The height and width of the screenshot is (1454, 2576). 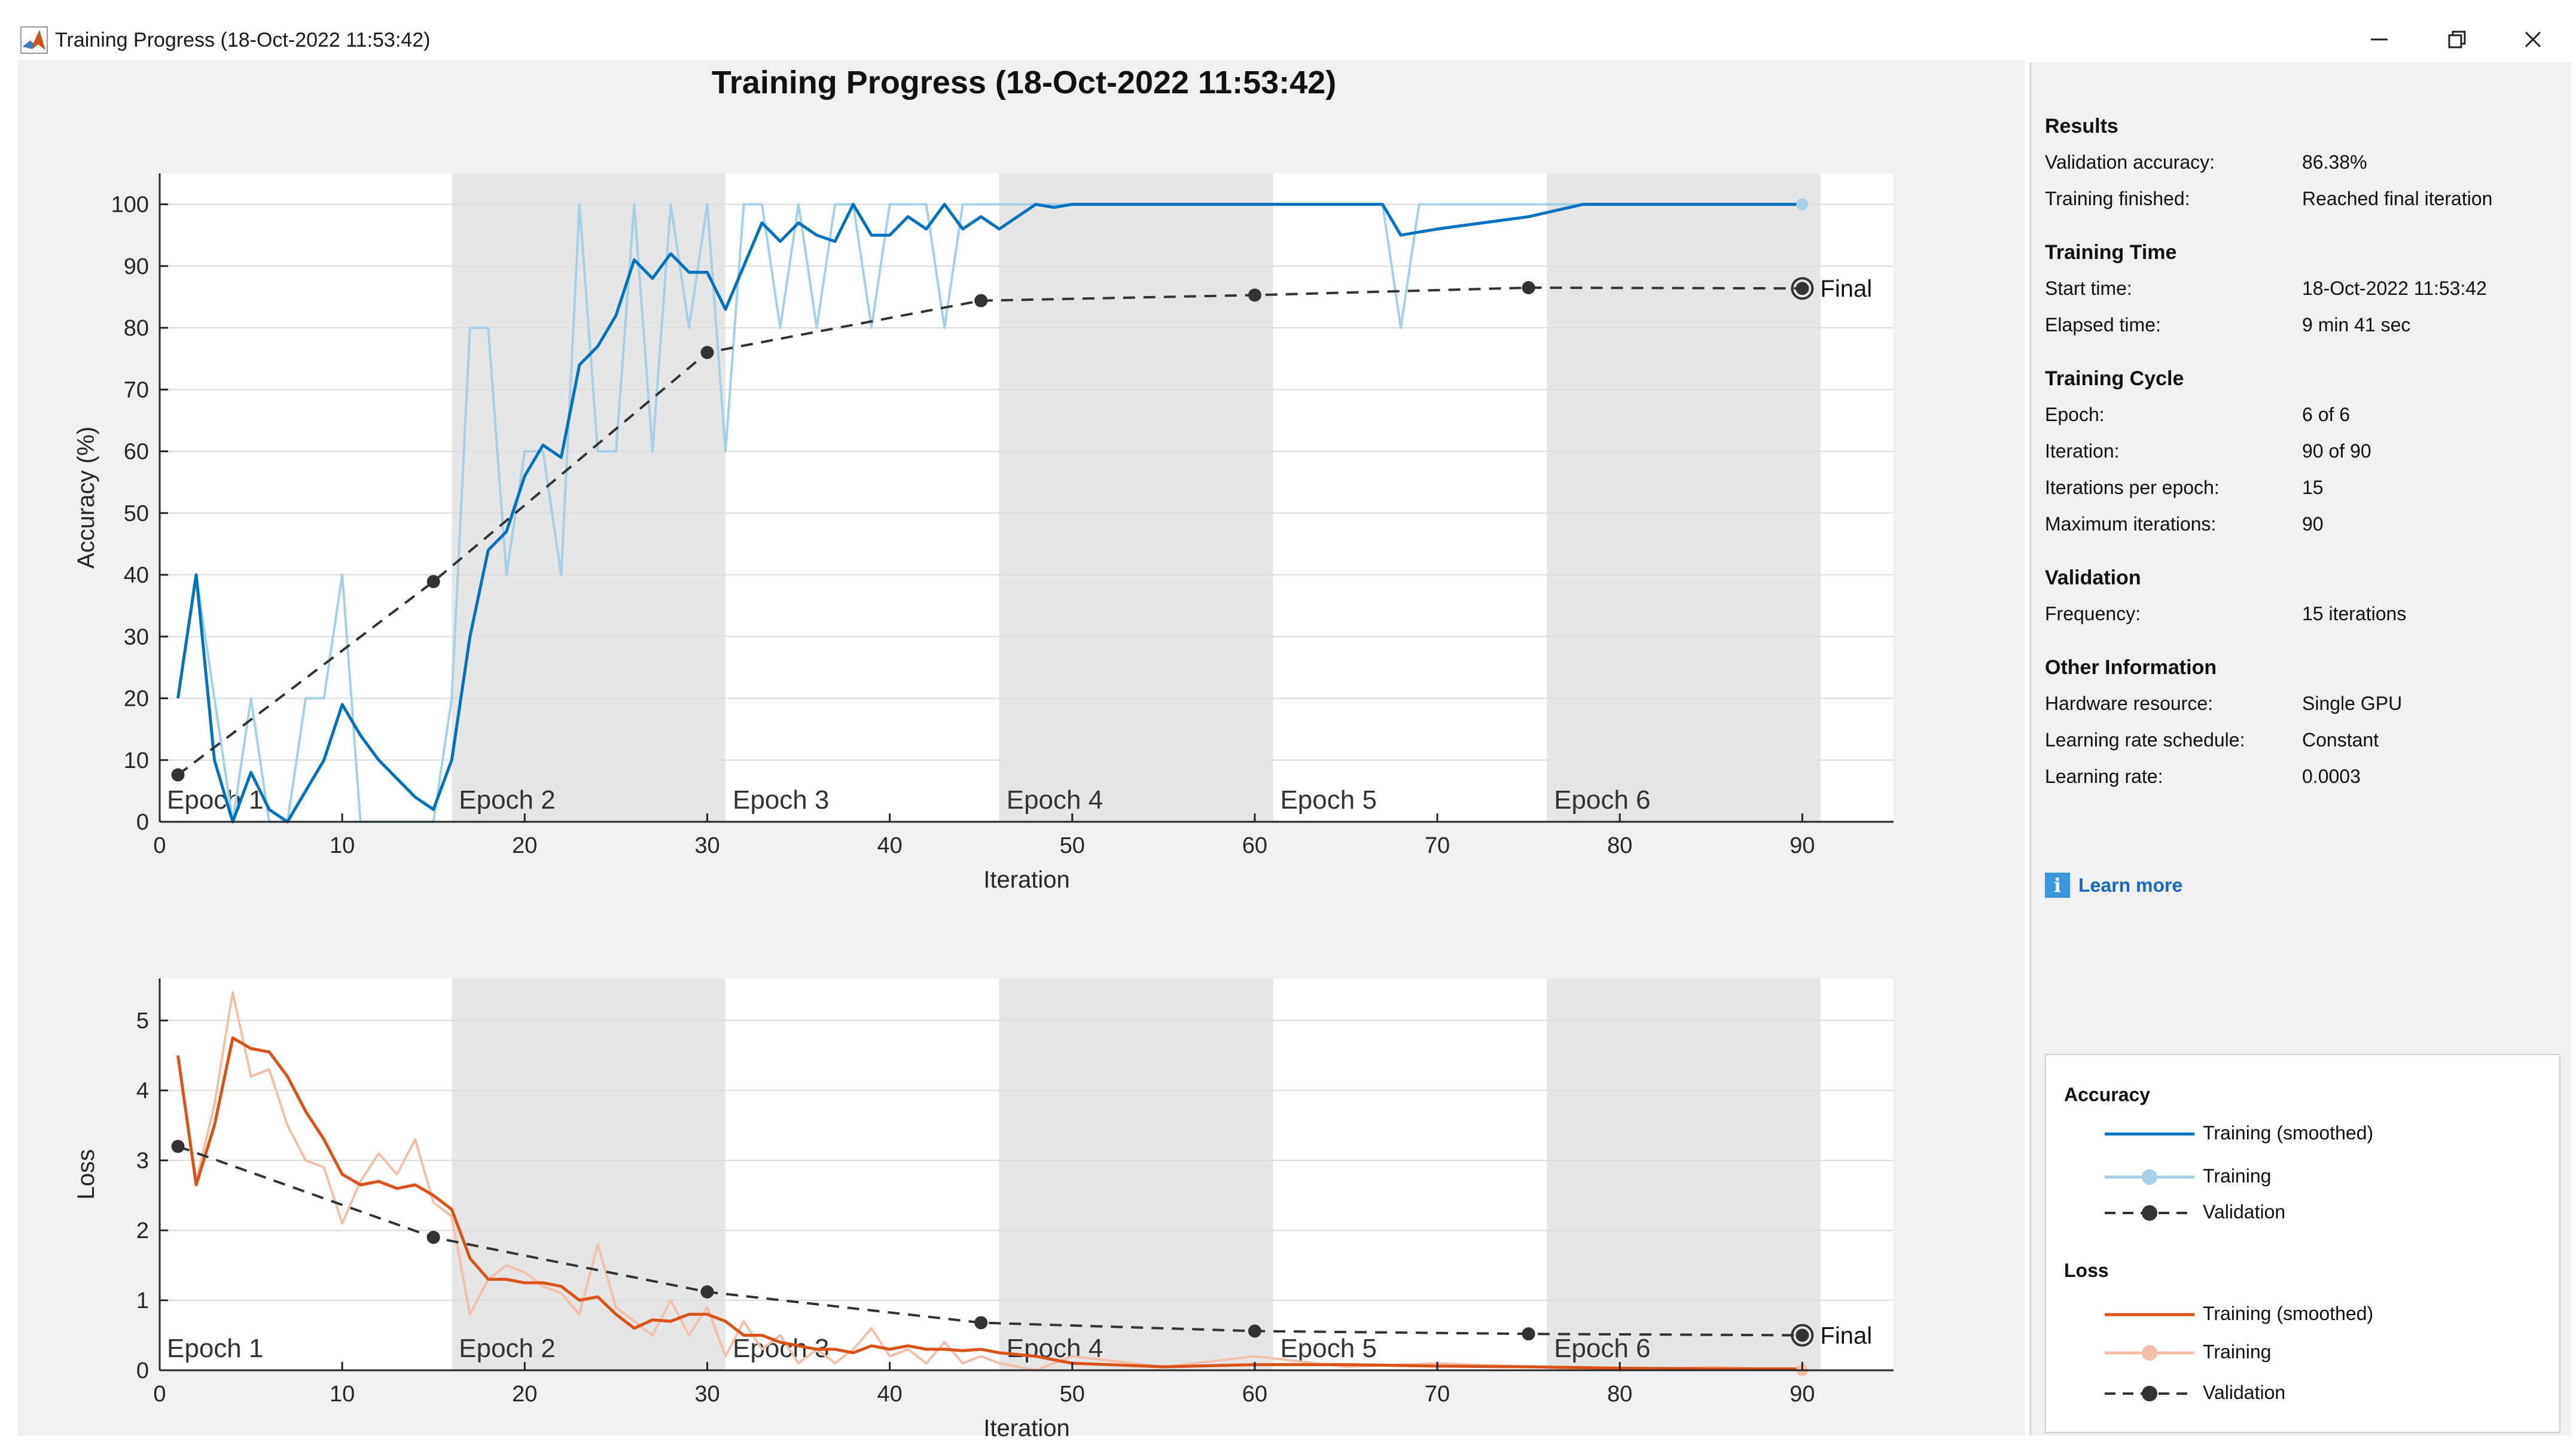 I want to click on iterations-per-epoch-label: Iterations per epoch:, so click(x=2132, y=488).